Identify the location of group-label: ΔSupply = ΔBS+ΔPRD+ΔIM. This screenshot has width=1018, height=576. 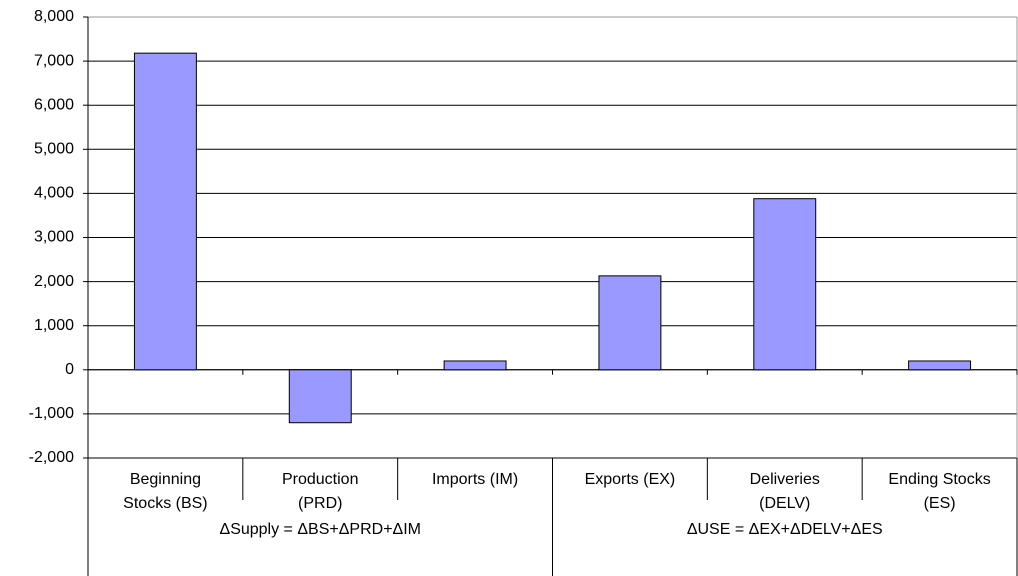
(320, 529).